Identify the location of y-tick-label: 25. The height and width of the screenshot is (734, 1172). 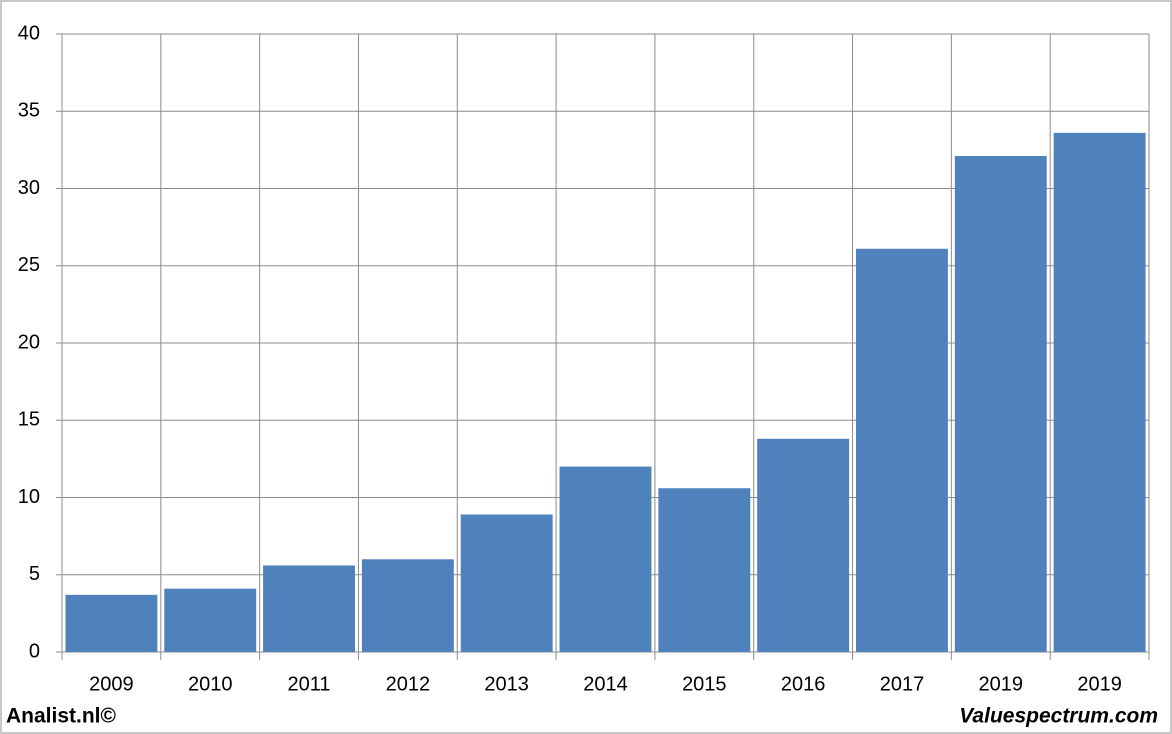
(29, 265).